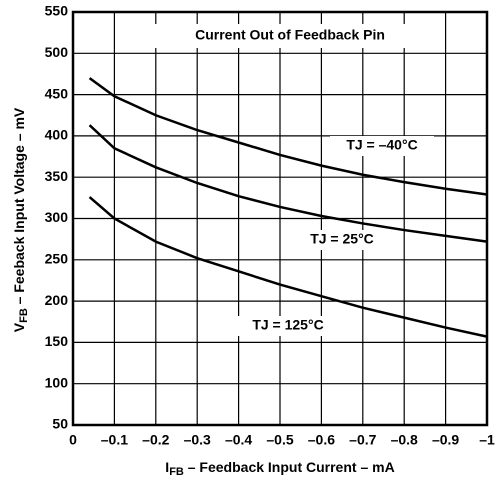  What do you see at coordinates (362, 440) in the screenshot?
I see `x-tick-label: –0.7` at bounding box center [362, 440].